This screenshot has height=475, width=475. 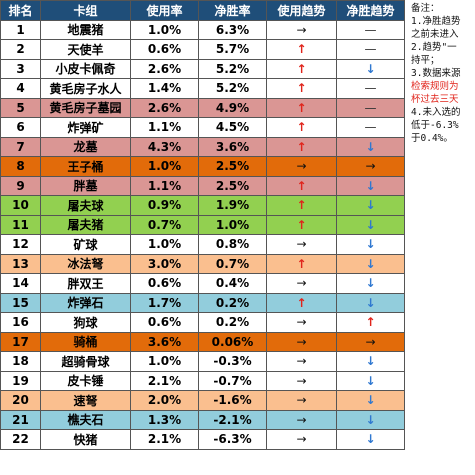 What do you see at coordinates (85, 263) in the screenshot?
I see `deck-name-cell: 冰法弩` at bounding box center [85, 263].